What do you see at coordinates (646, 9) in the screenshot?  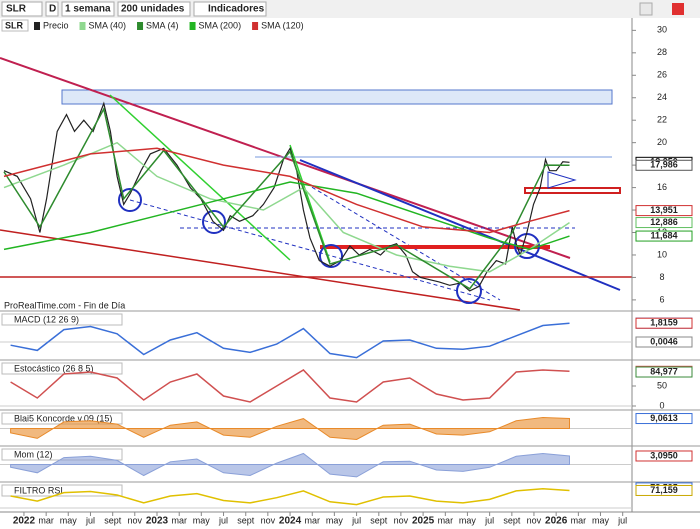 I see `window-button` at bounding box center [646, 9].